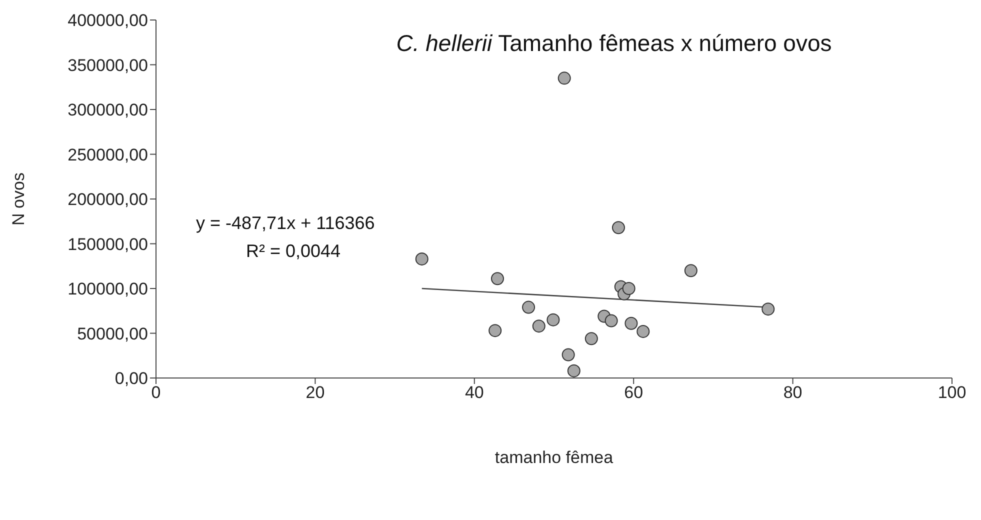 The image size is (981, 520). I want to click on y-tick-label: 150000,00, so click(108, 244).